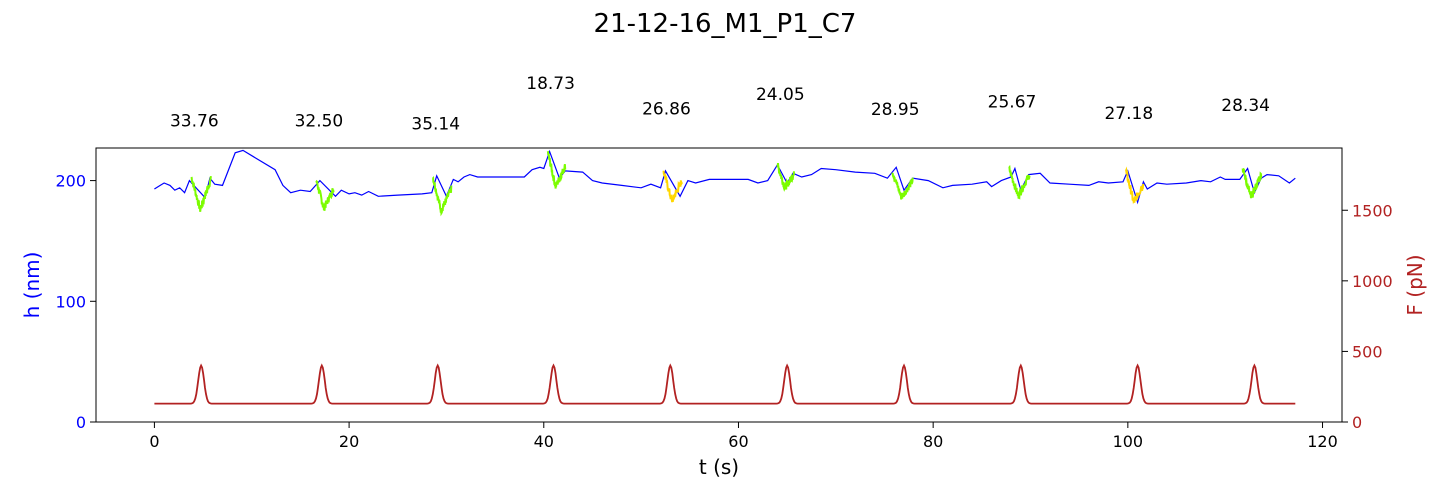  I want to click on y-axis-right: 0 500 1000 1500, so click(1367, 316).